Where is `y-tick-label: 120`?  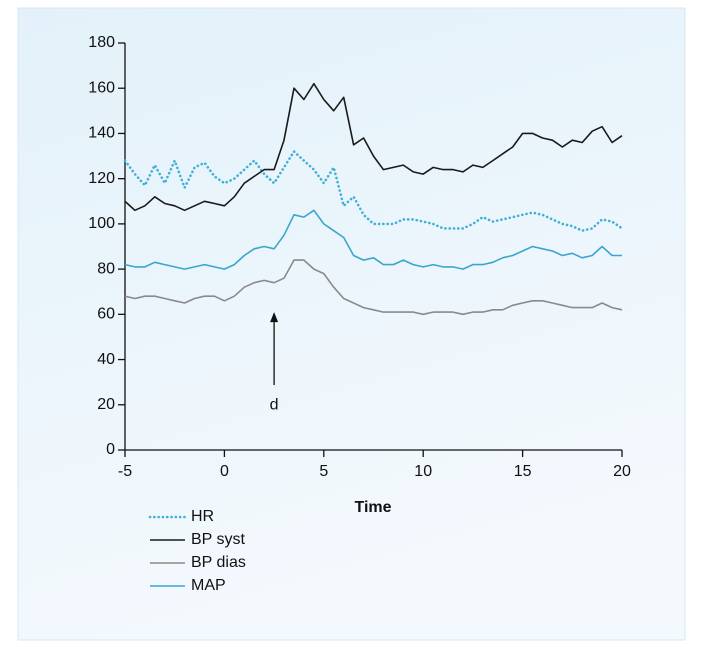 y-tick-label: 120 is located at coordinates (101, 178).